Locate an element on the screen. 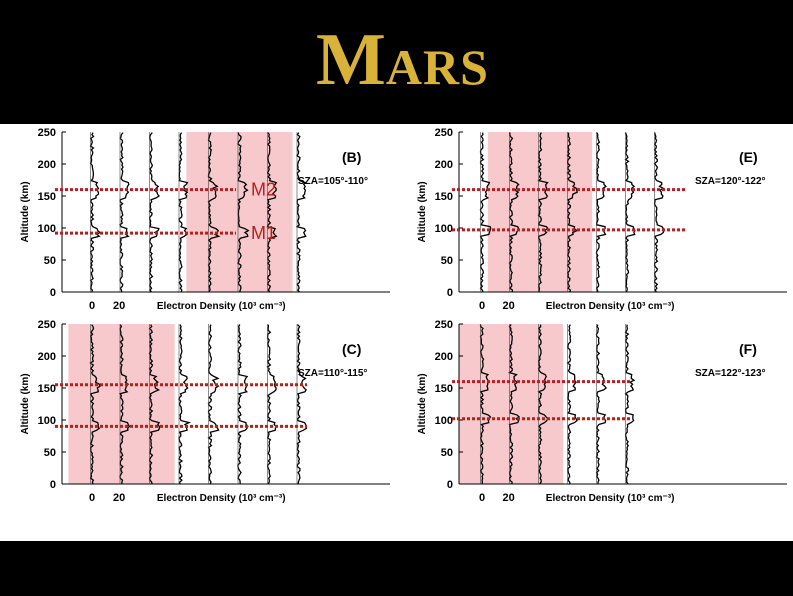 Image resolution: width=793 pixels, height=596 pixels. layer-label-m1: M1 is located at coordinates (263, 233).